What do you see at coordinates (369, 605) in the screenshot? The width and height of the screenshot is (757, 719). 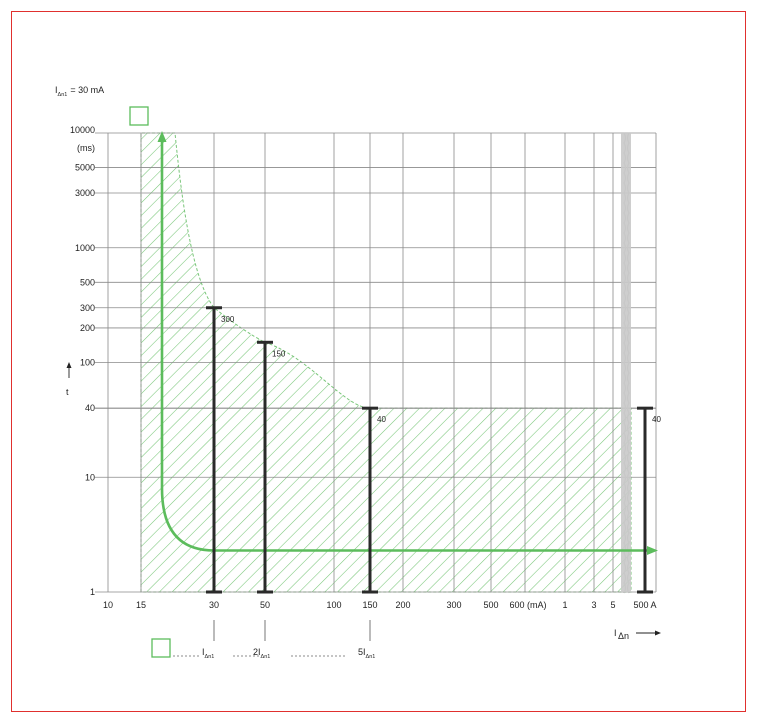 I see `x-tick-150: 150` at bounding box center [369, 605].